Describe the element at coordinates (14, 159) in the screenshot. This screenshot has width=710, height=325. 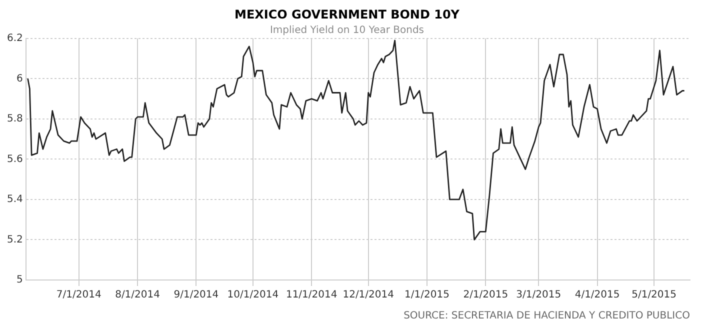
I see `y-tick-label: 5.6` at that location.